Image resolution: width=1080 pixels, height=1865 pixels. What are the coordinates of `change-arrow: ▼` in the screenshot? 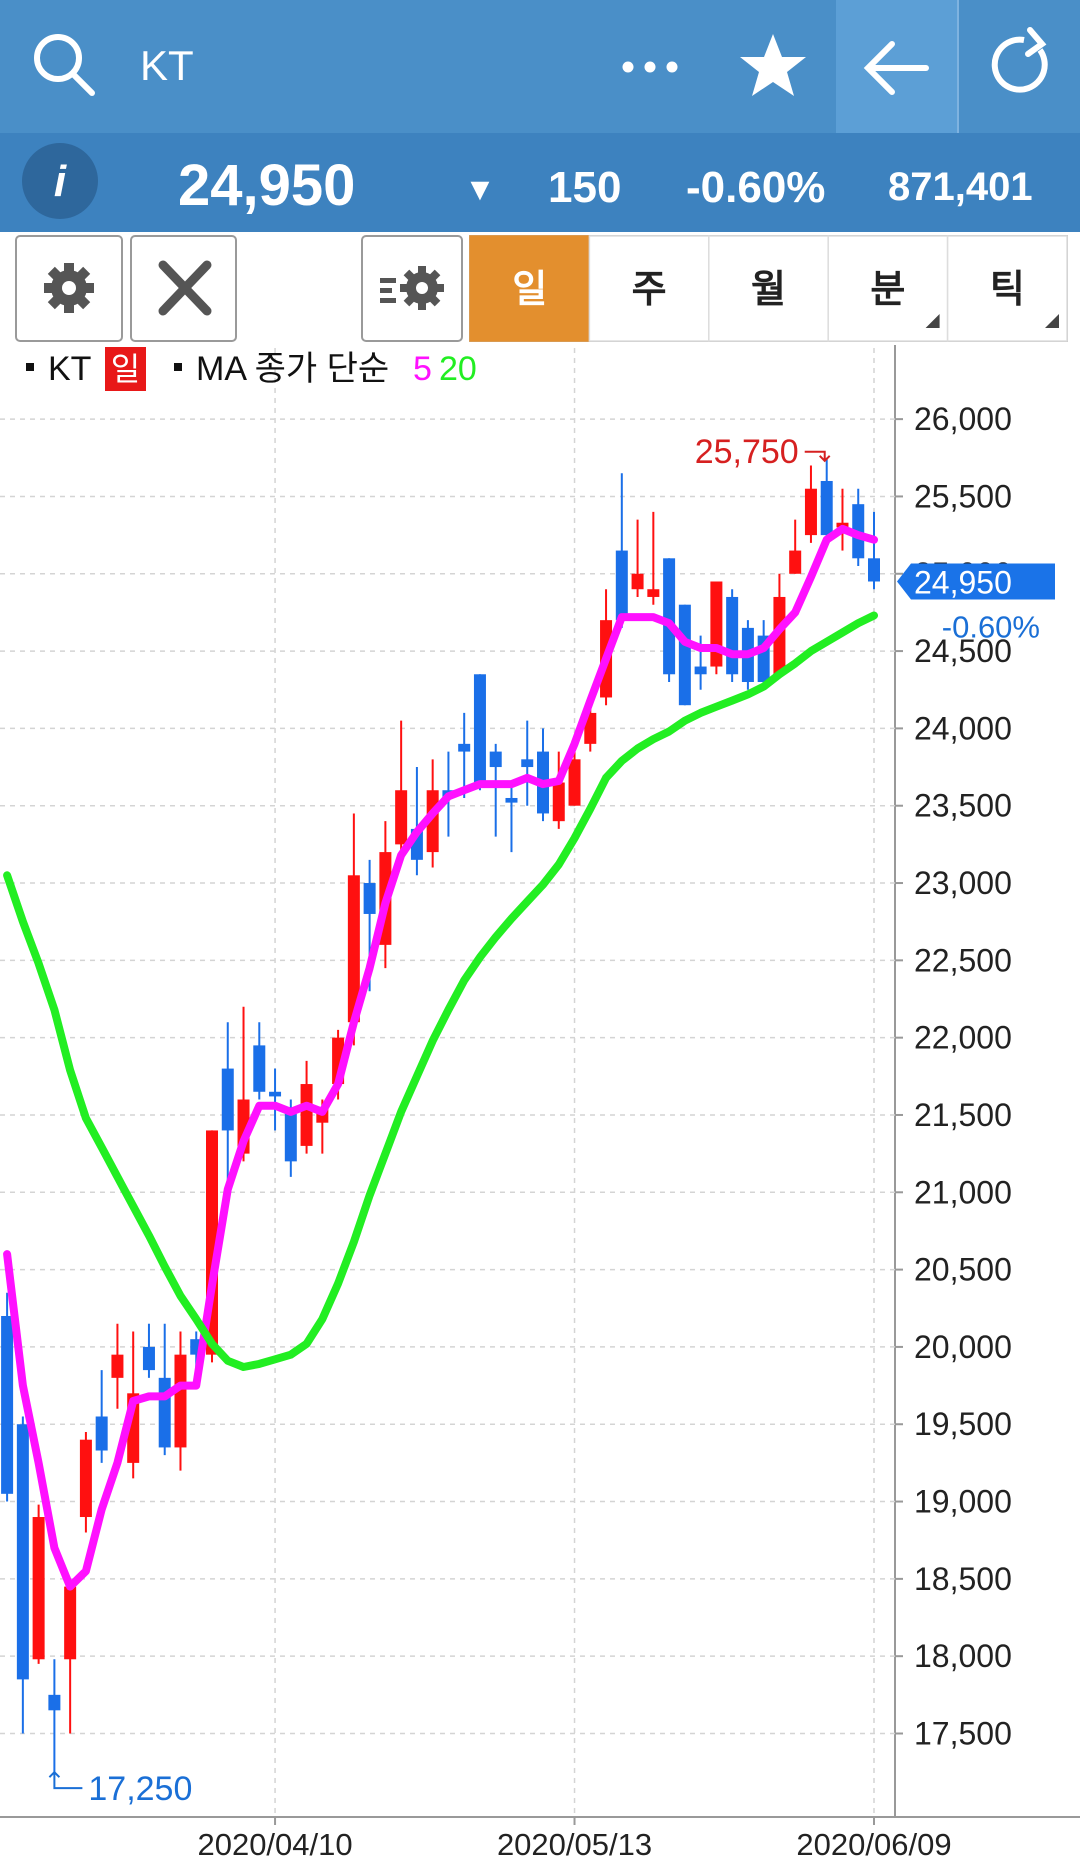 It's located at (480, 189).